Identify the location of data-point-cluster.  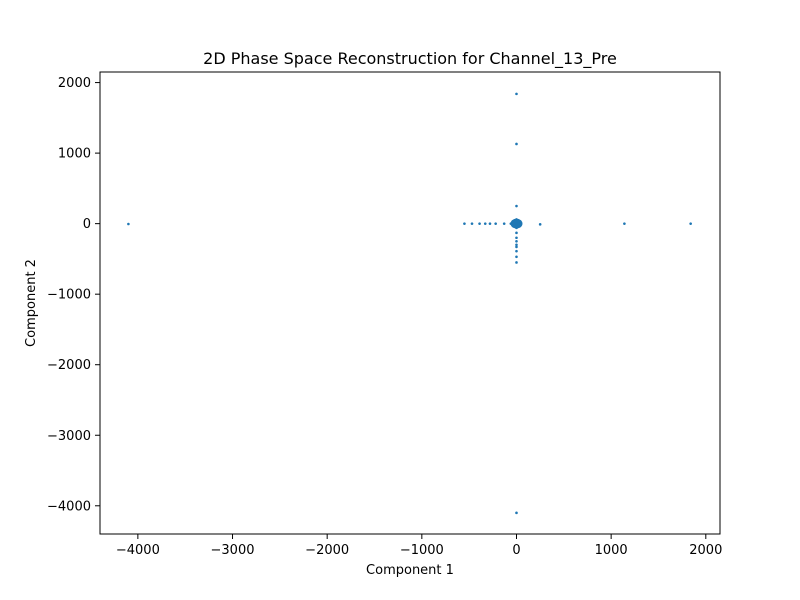
(516, 223).